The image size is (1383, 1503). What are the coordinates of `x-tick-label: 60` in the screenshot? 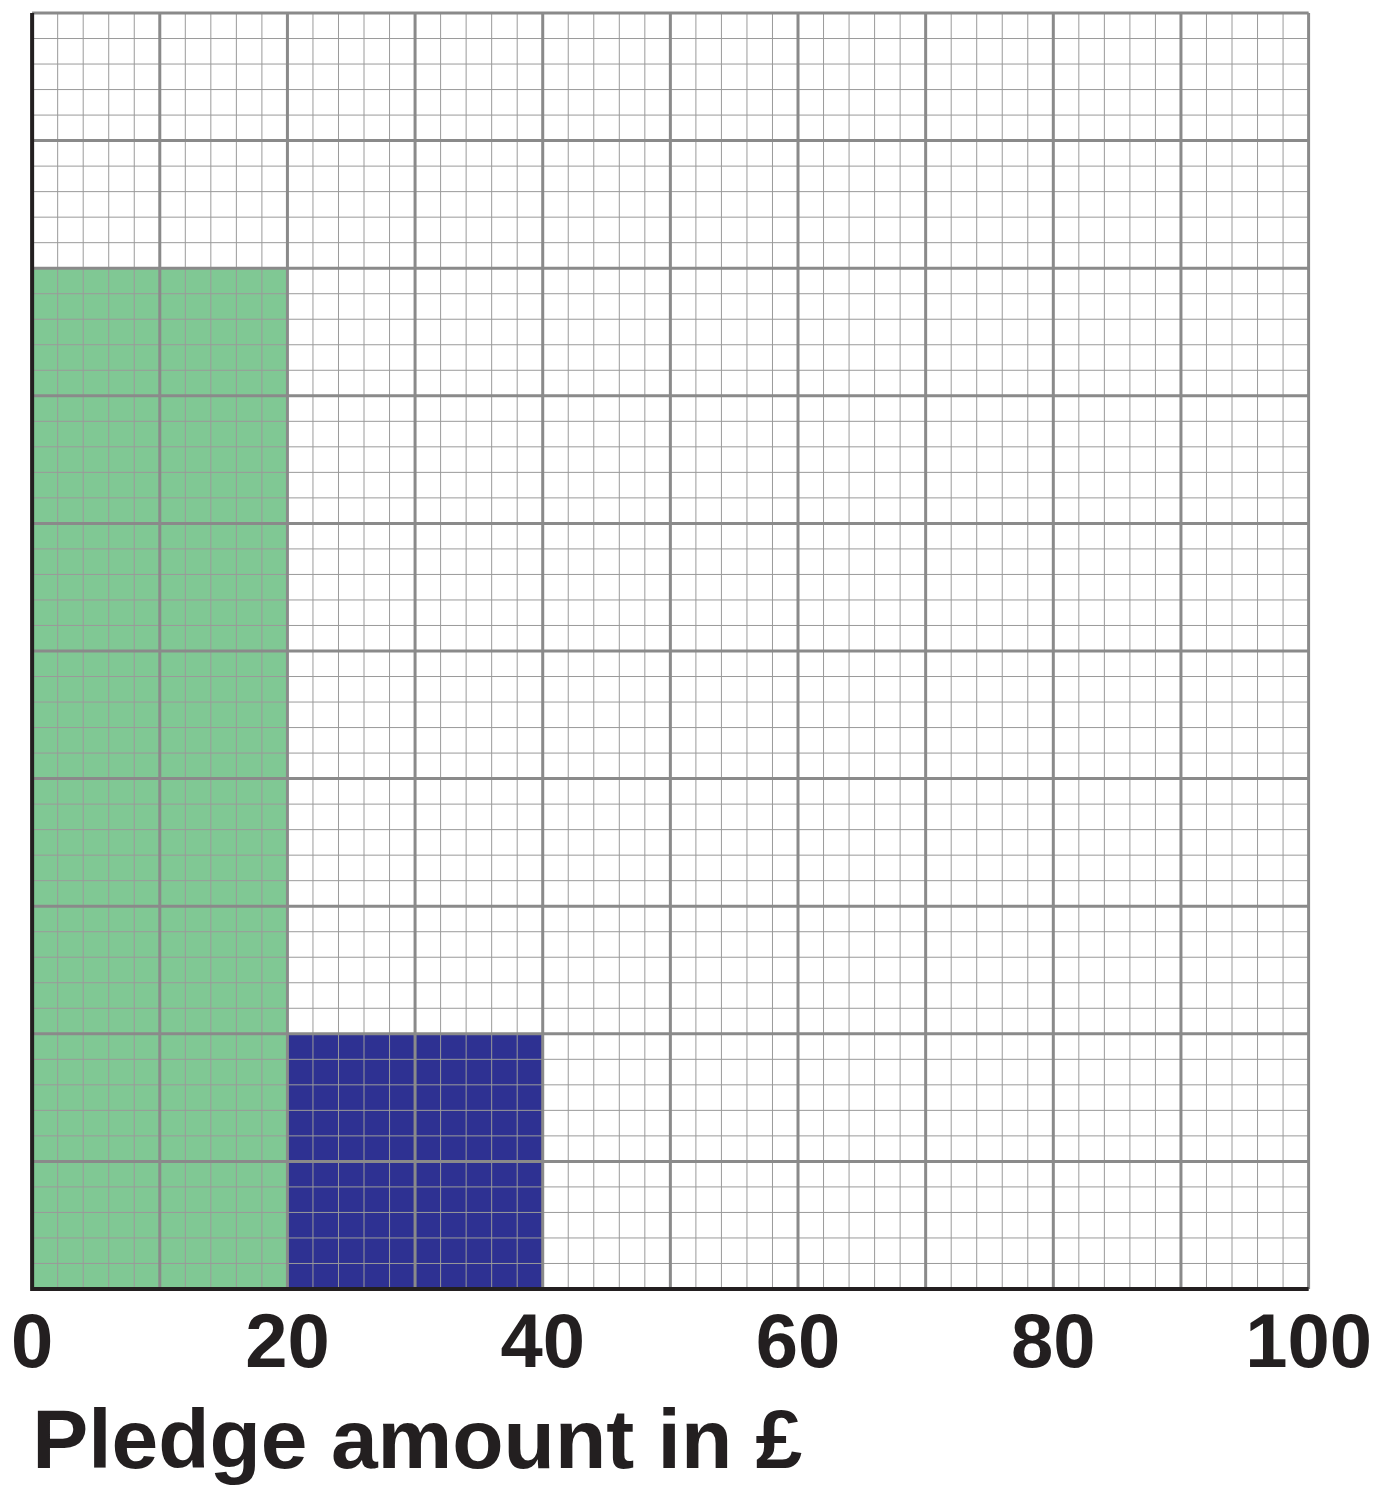 It's located at (798, 1340).